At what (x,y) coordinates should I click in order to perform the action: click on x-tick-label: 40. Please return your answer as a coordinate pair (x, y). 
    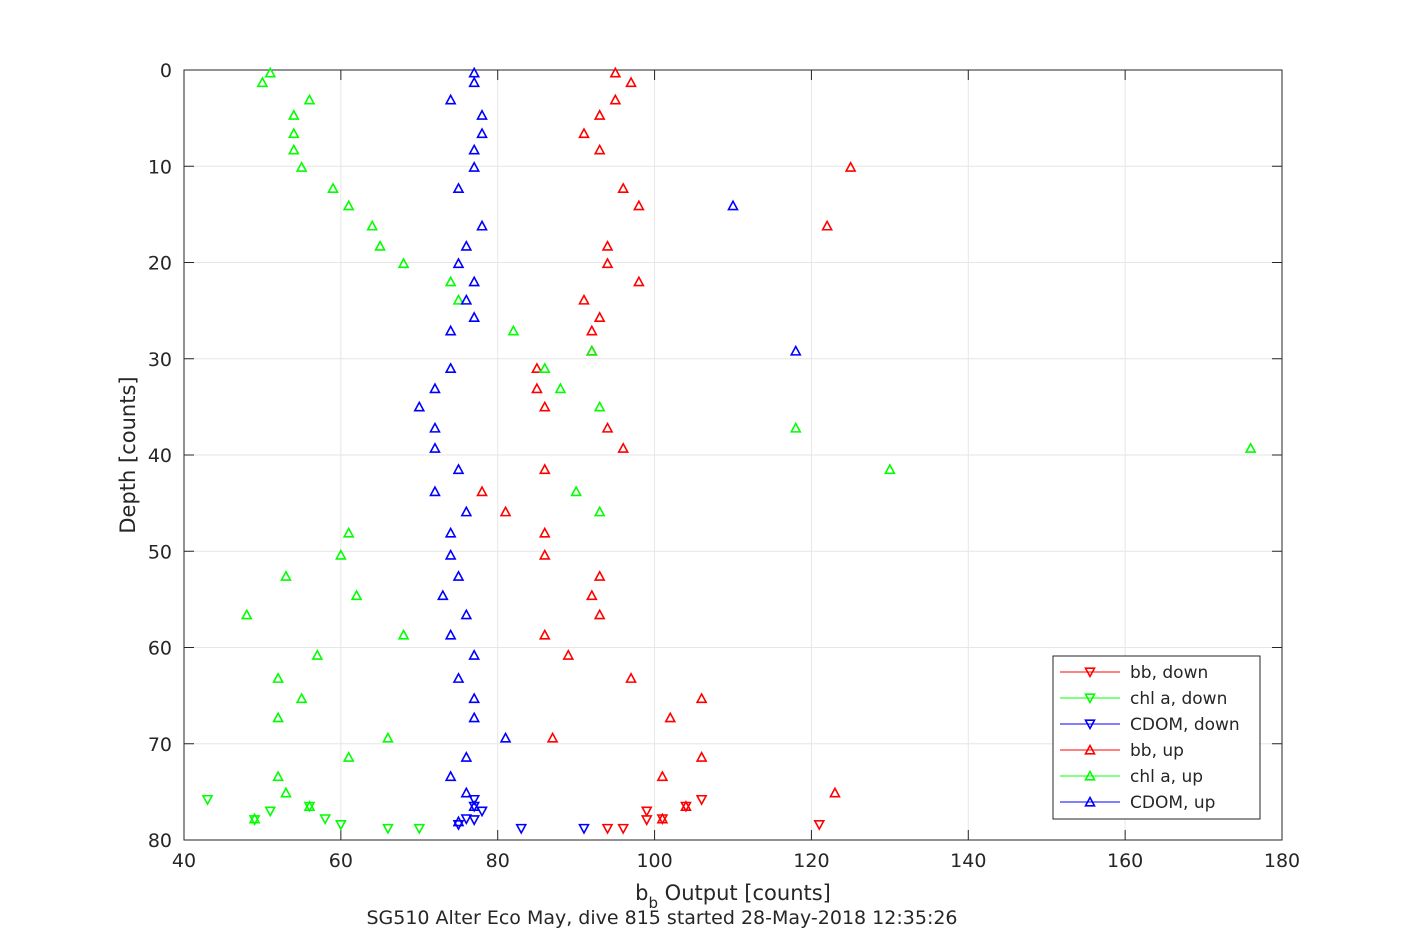
    Looking at the image, I should click on (184, 861).